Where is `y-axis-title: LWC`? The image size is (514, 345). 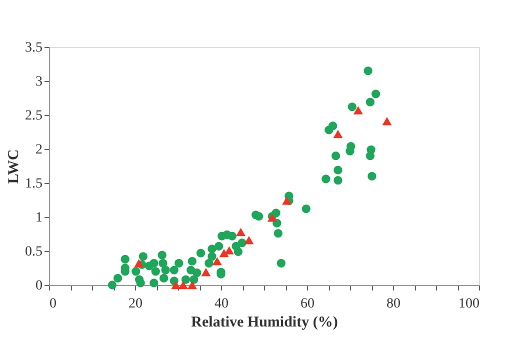 y-axis-title: LWC is located at coordinates (14, 166).